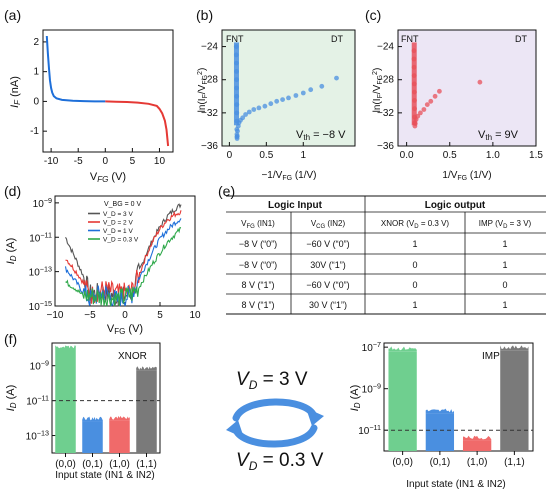 The width and height of the screenshot is (550, 495). I want to click on panel-b-xlabel: −1/VFG (1/V), so click(288, 176).